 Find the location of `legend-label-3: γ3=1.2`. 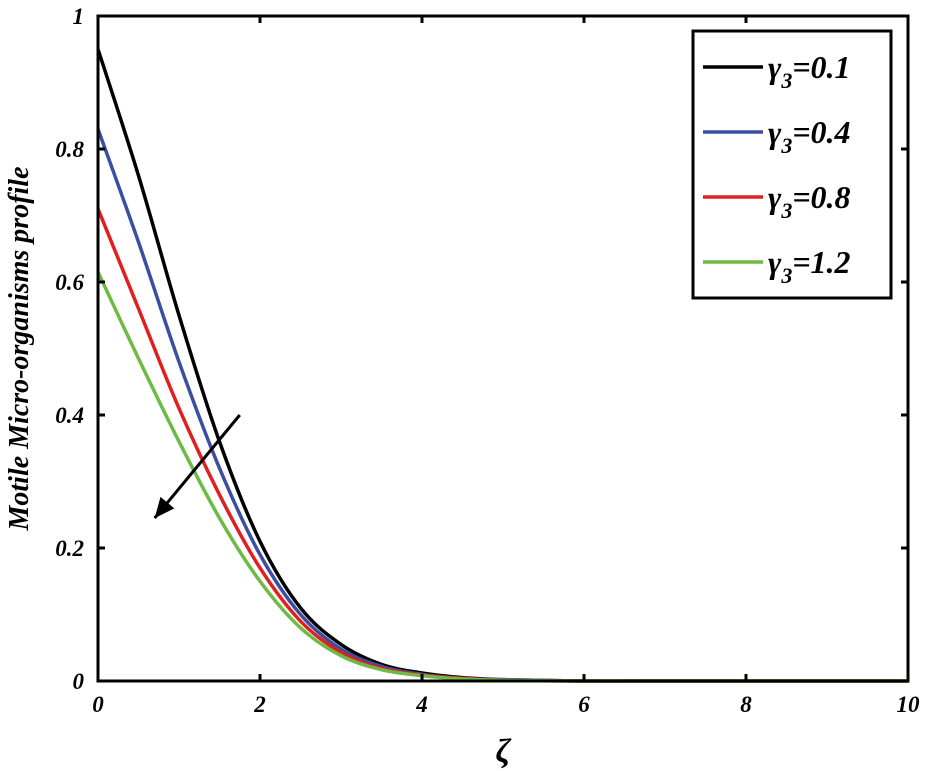

legend-label-3: γ3=1.2 is located at coordinates (809, 266).